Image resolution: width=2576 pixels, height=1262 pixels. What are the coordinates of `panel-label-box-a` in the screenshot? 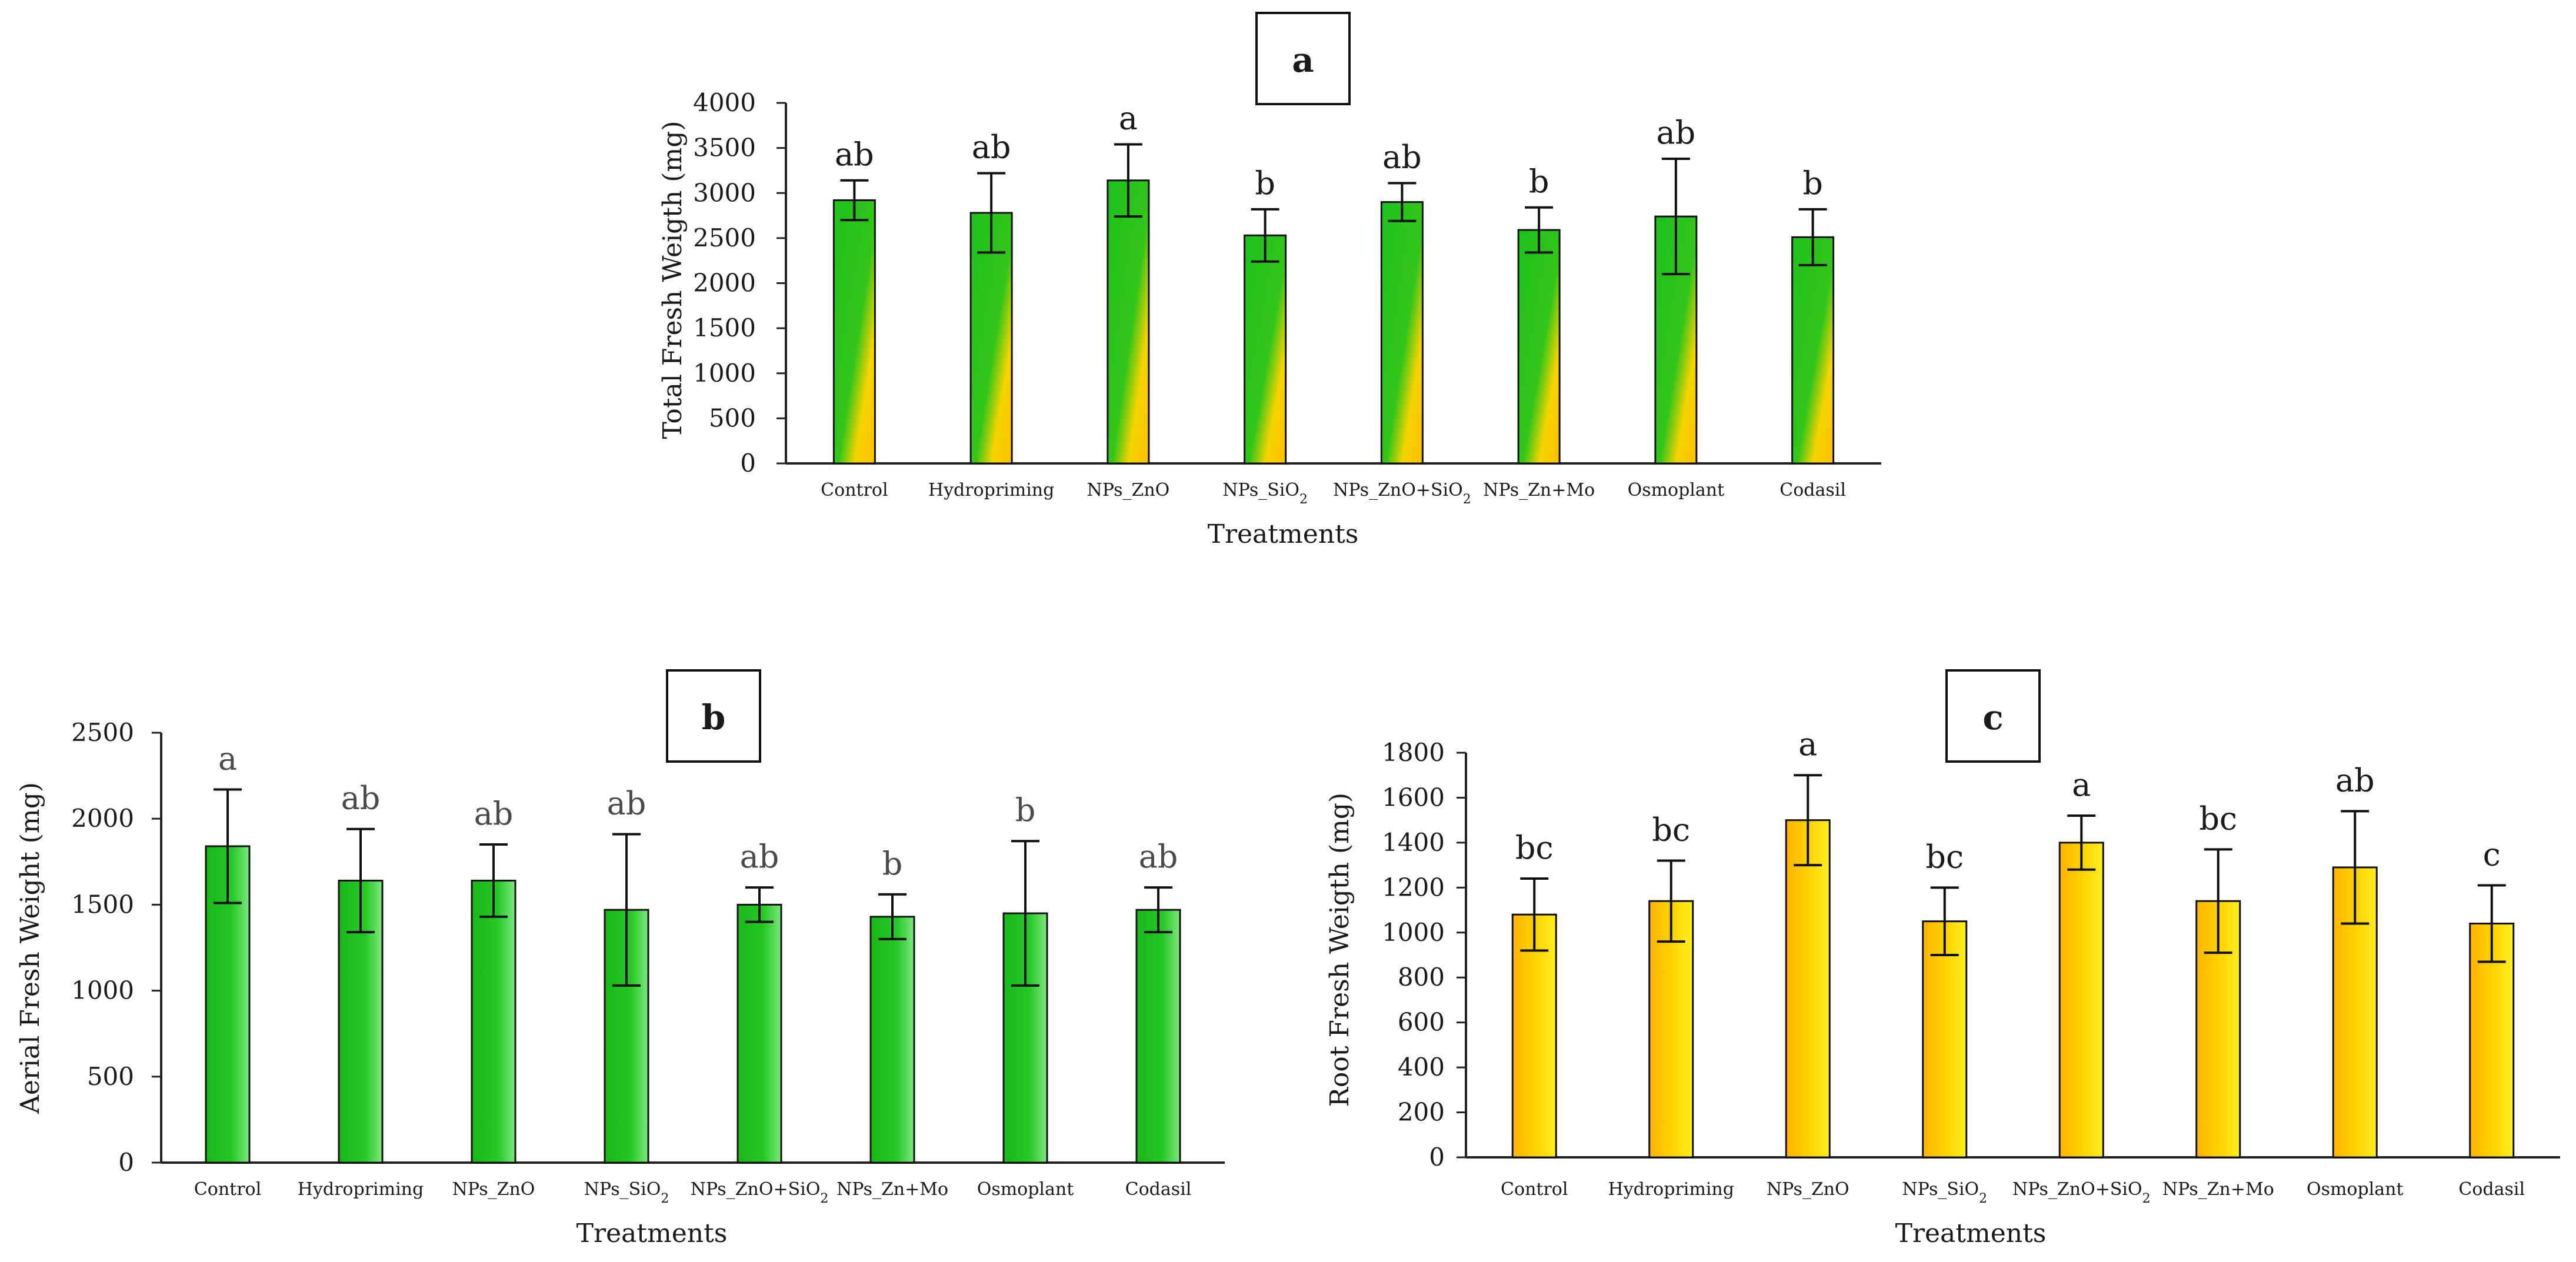 It's located at (1303, 58).